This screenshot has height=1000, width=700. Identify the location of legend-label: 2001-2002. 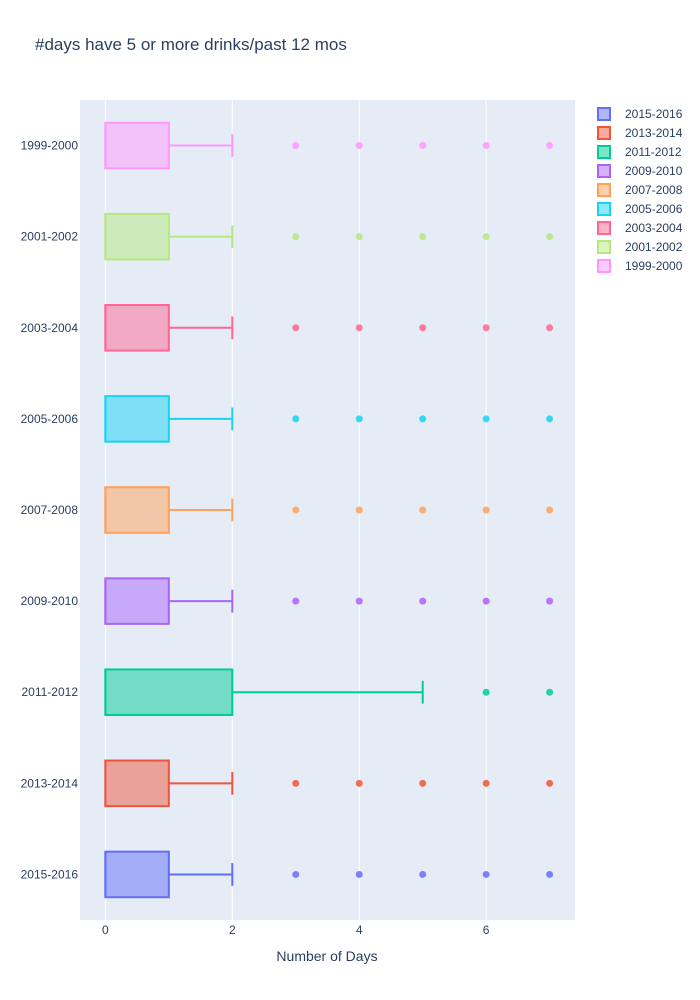
(654, 247).